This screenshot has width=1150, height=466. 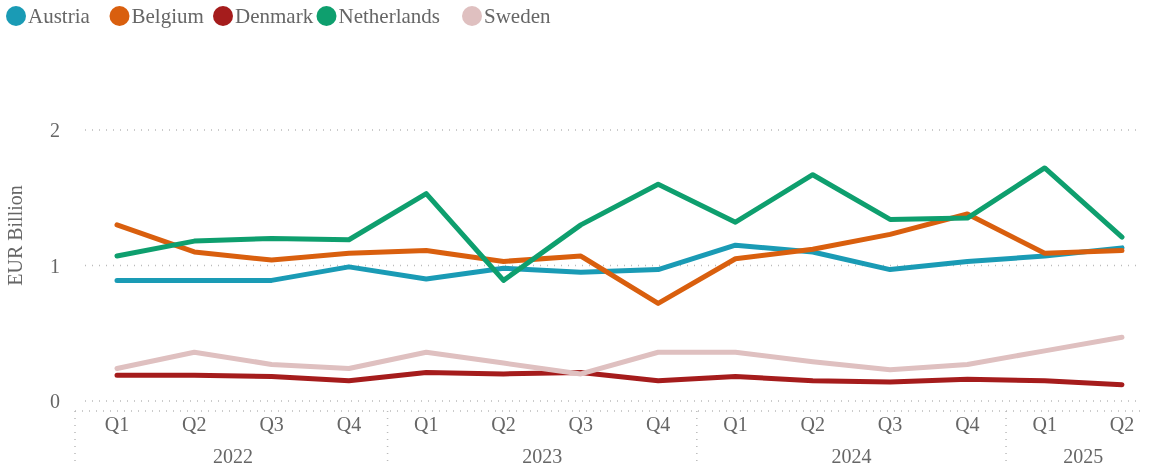 What do you see at coordinates (55, 265) in the screenshot?
I see `y-tick-label: 1` at bounding box center [55, 265].